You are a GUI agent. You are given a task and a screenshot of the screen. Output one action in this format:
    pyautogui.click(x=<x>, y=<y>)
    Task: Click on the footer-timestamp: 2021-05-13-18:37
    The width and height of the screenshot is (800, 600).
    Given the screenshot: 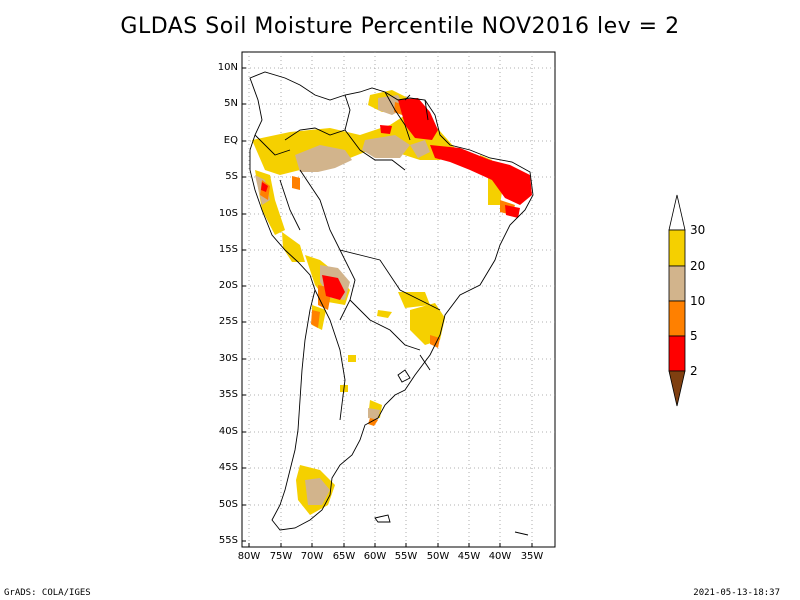 What is the action you would take?
    pyautogui.click(x=736, y=593)
    